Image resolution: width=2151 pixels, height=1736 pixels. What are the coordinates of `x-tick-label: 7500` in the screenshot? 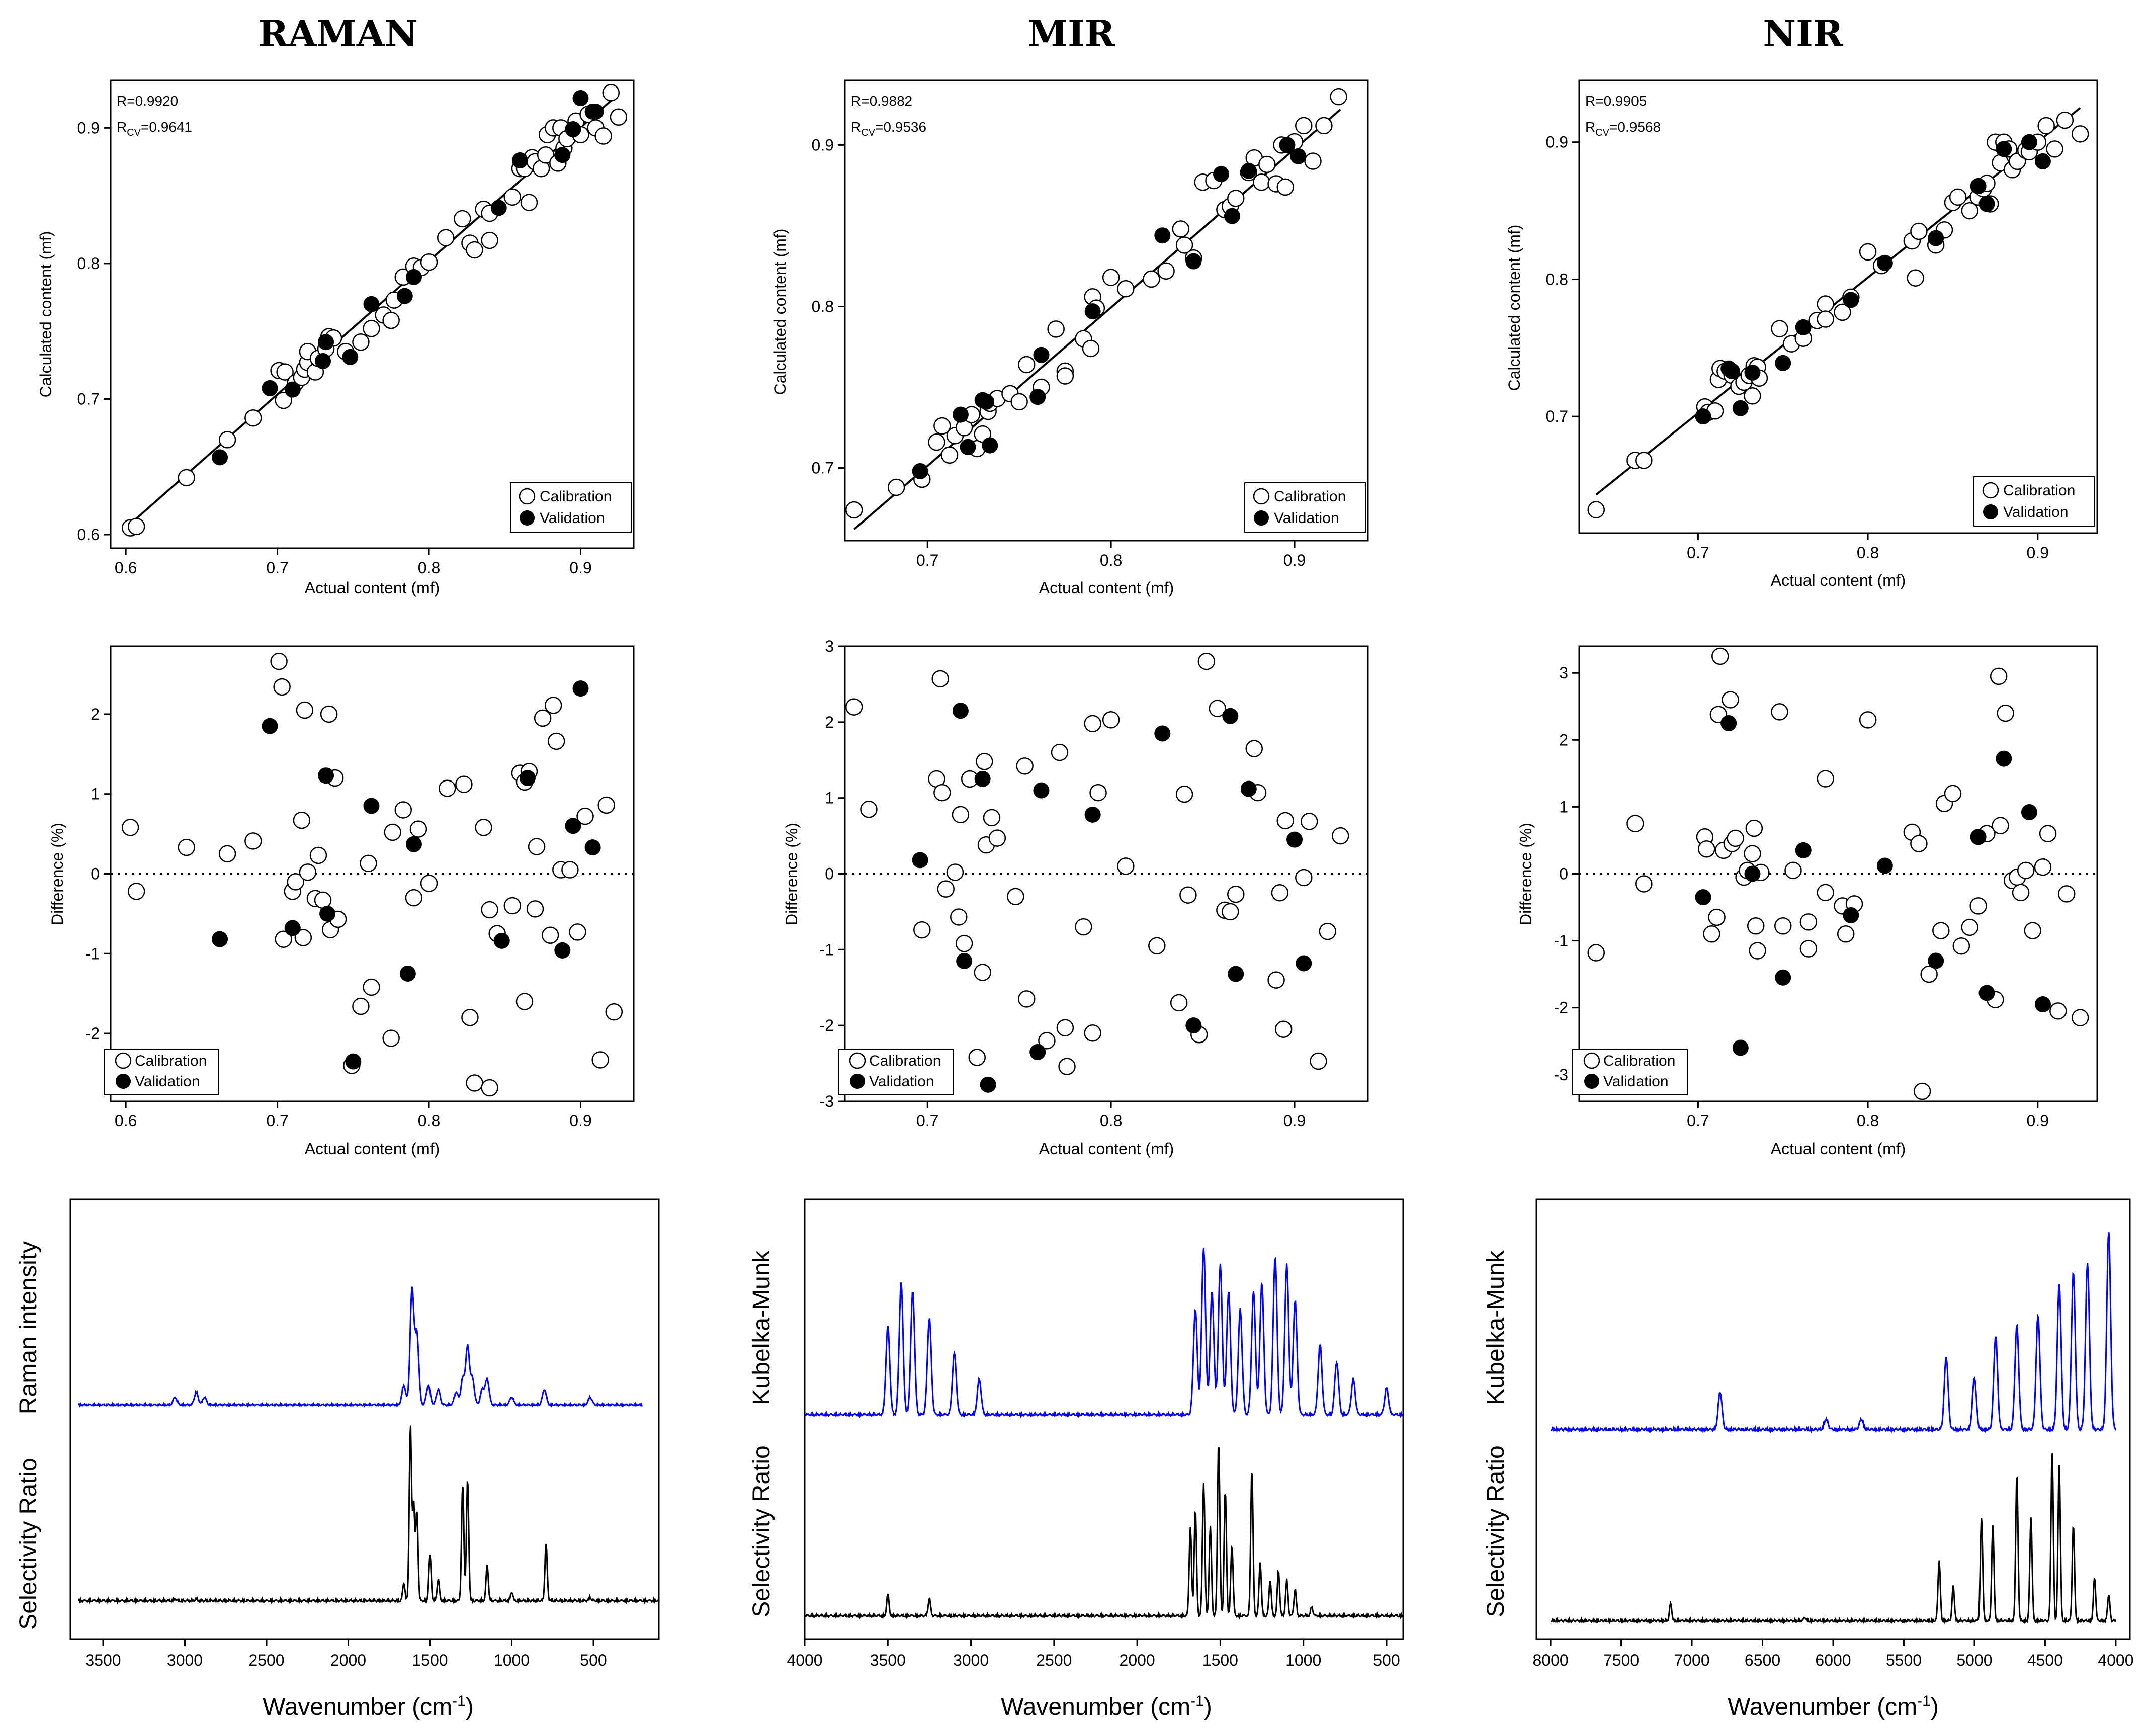 It's located at (1621, 1660).